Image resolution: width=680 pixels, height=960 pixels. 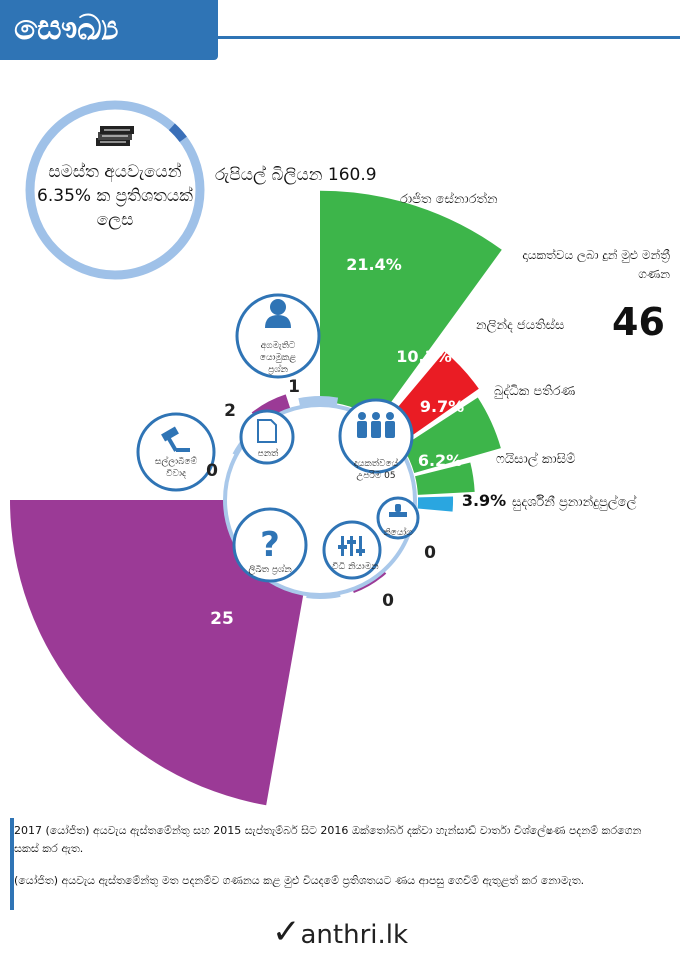 What do you see at coordinates (278, 336) in the screenshot?
I see `person-icon-circle` at bounding box center [278, 336].